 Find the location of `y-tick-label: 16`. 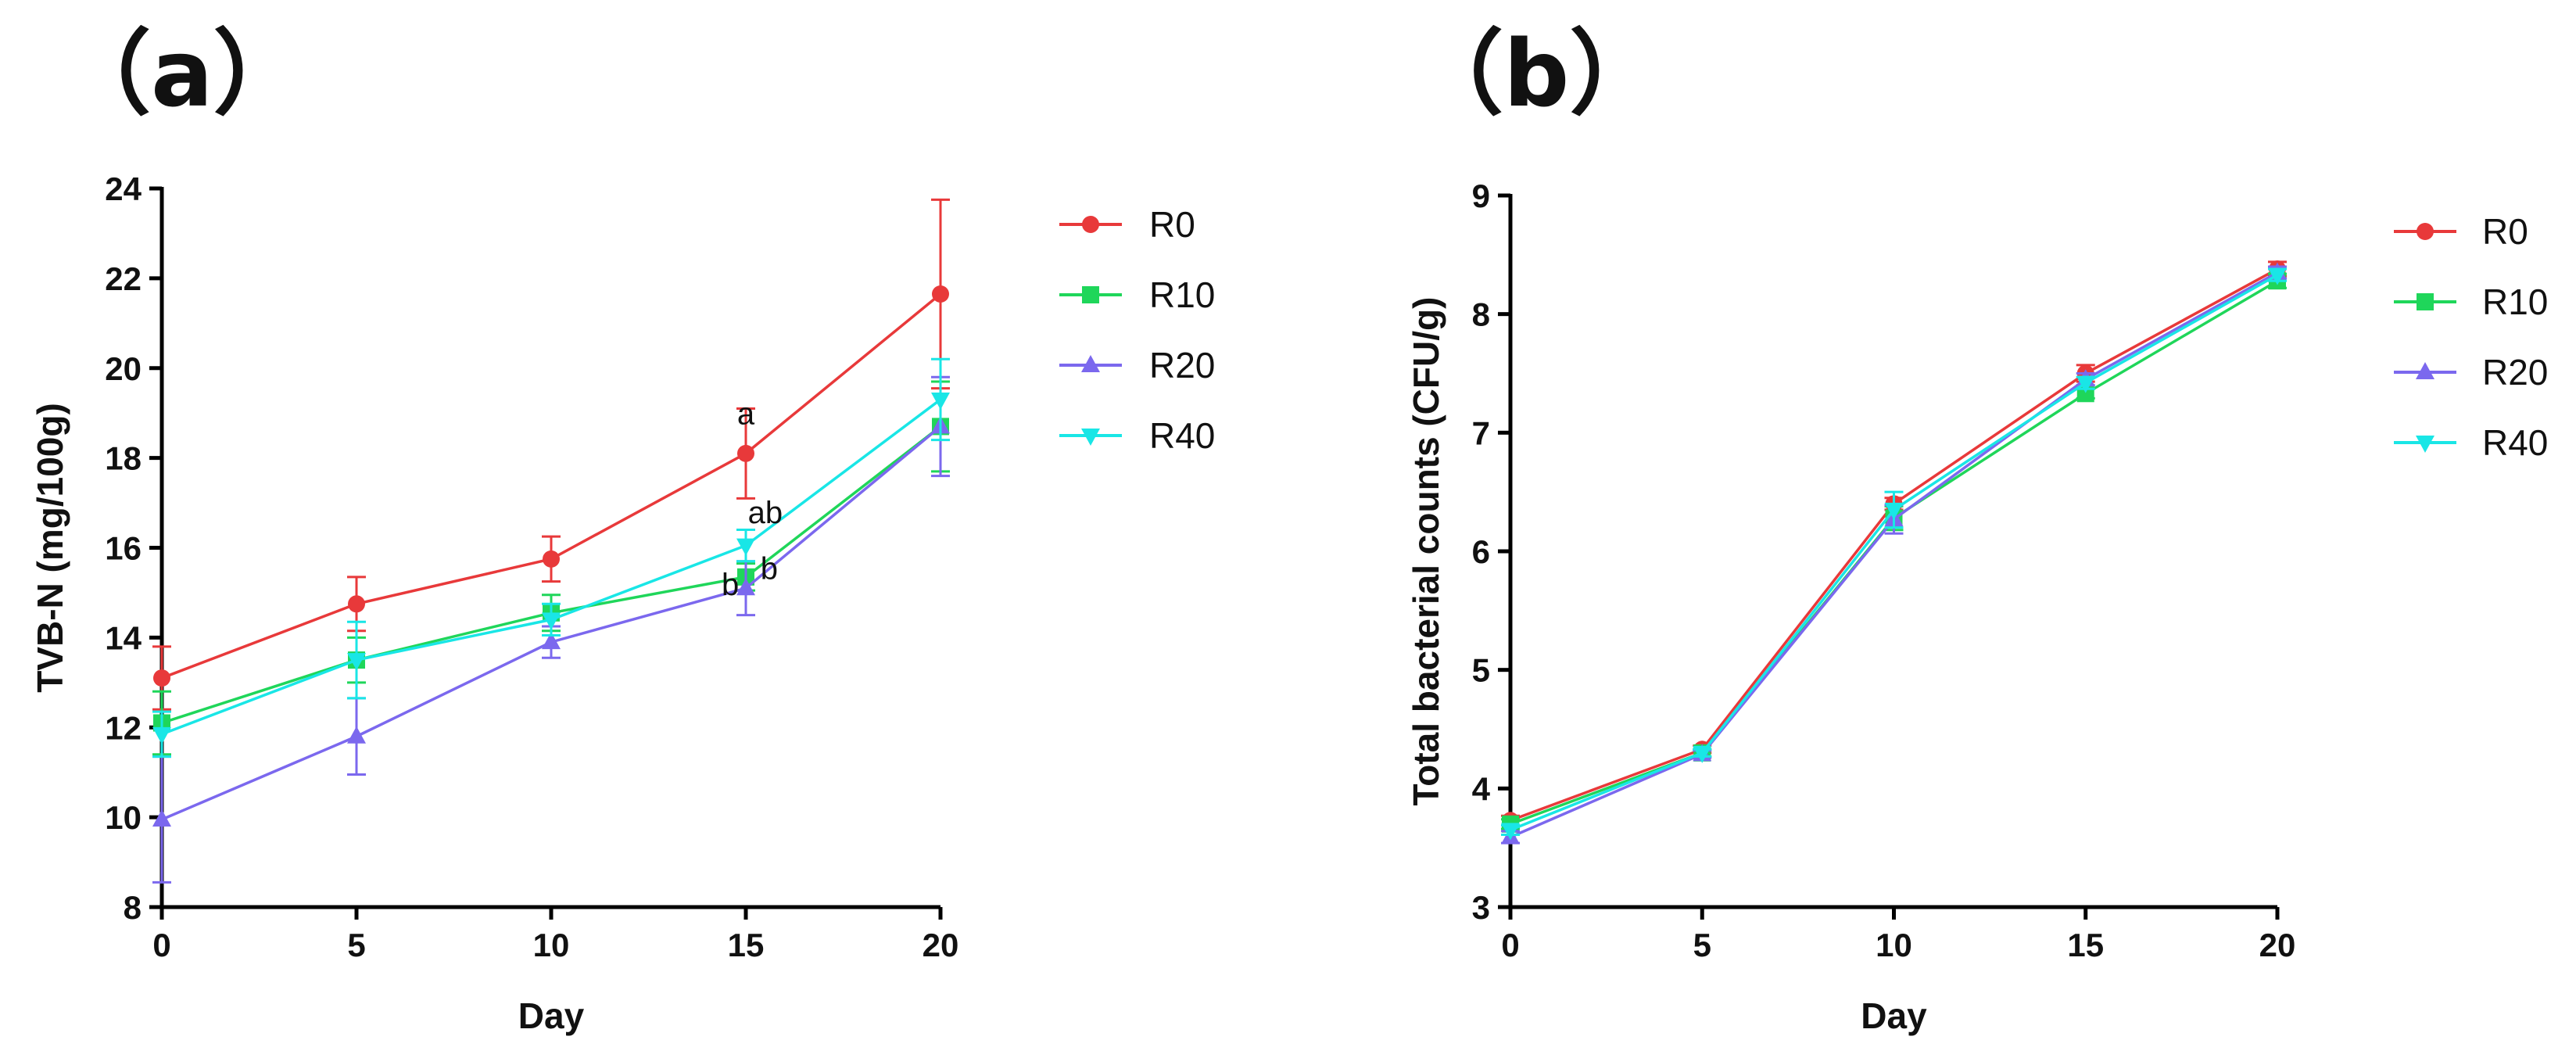

y-tick-label: 16 is located at coordinates (123, 548).